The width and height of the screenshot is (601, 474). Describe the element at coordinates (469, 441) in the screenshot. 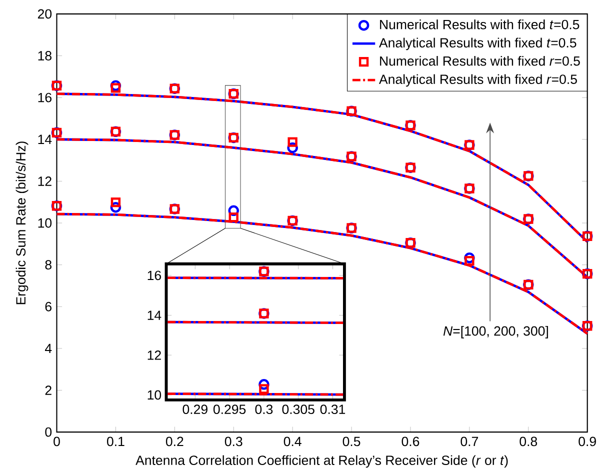

I see `x-tick-label: 0.7` at that location.